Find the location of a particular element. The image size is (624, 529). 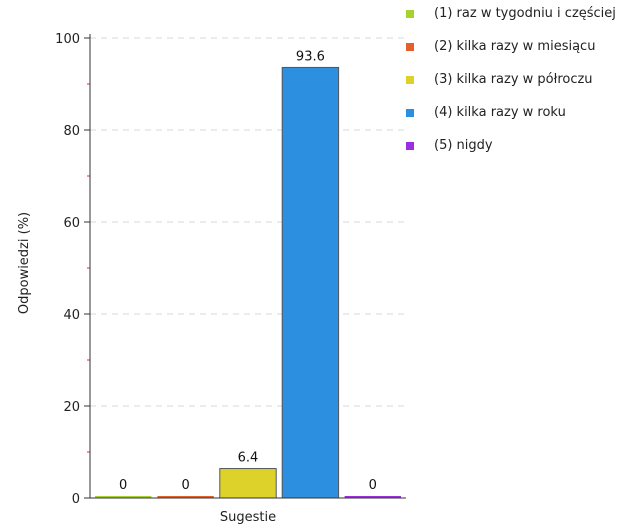

data-label-series-2: 0 is located at coordinates (185, 485).